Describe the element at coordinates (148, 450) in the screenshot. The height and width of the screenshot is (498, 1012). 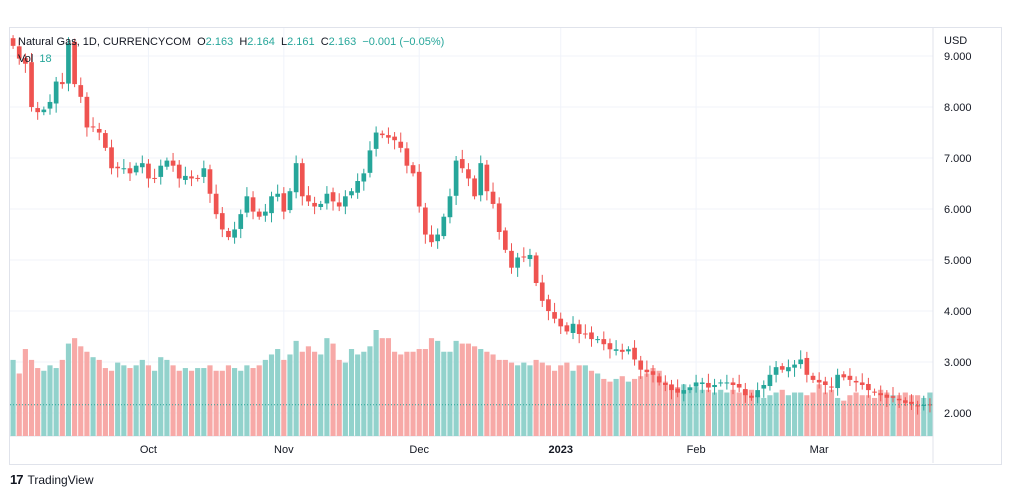
I see `x-tick-label: Oct` at that location.